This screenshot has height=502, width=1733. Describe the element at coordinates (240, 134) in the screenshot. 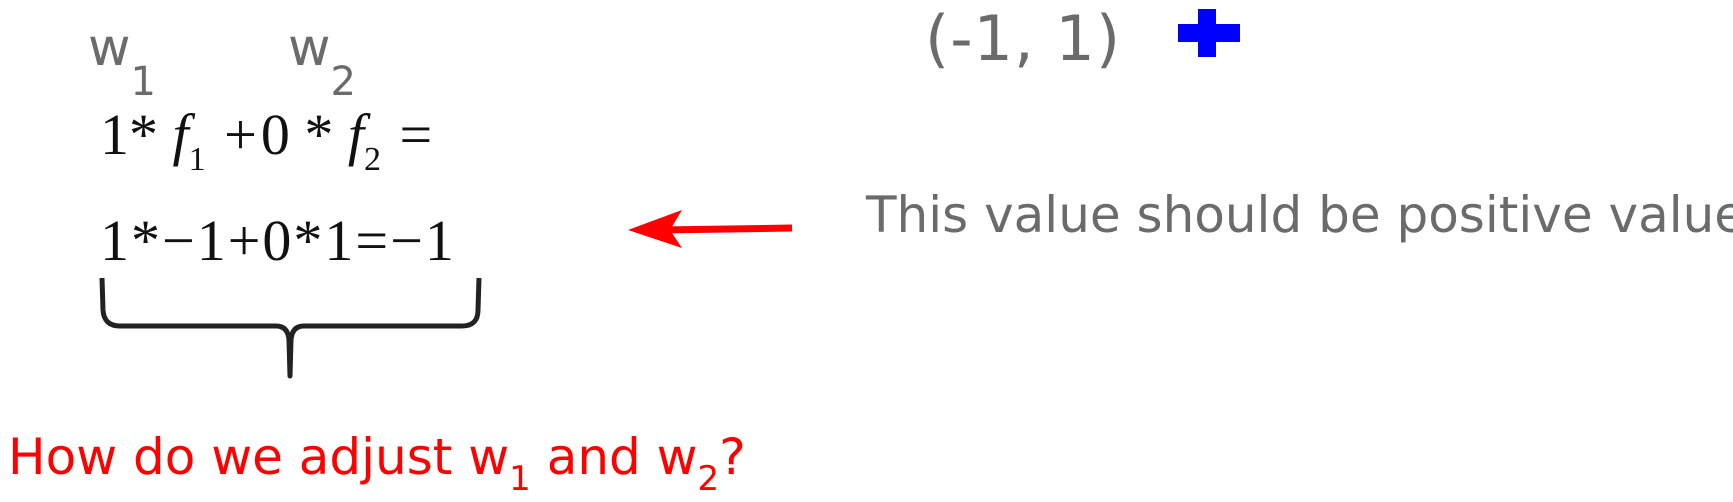

I see `plus-sign: +` at that location.